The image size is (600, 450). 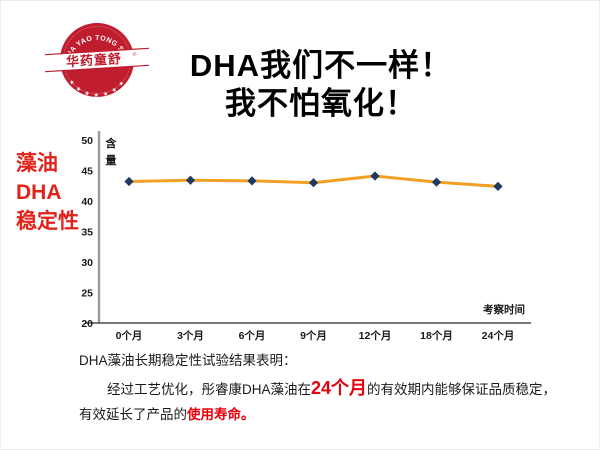 I want to click on x-tick-label: 24个月, so click(x=498, y=335).